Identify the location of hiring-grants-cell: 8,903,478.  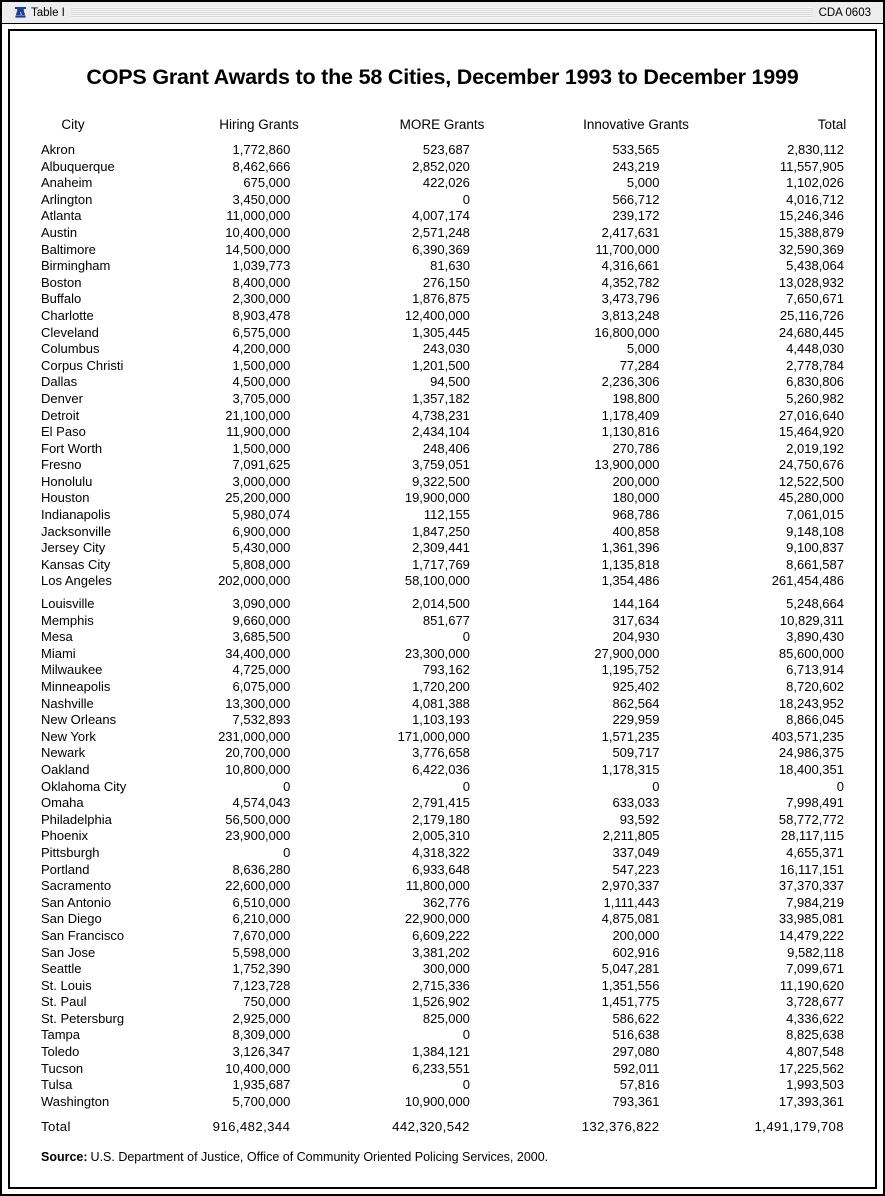
(261, 315).